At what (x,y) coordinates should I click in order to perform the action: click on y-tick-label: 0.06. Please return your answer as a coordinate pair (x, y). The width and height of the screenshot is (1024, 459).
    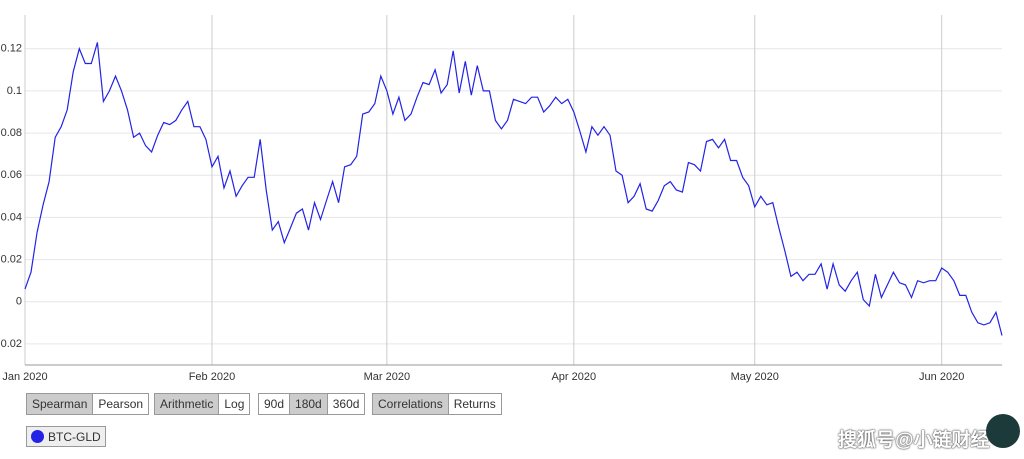
    Looking at the image, I should click on (11, 175).